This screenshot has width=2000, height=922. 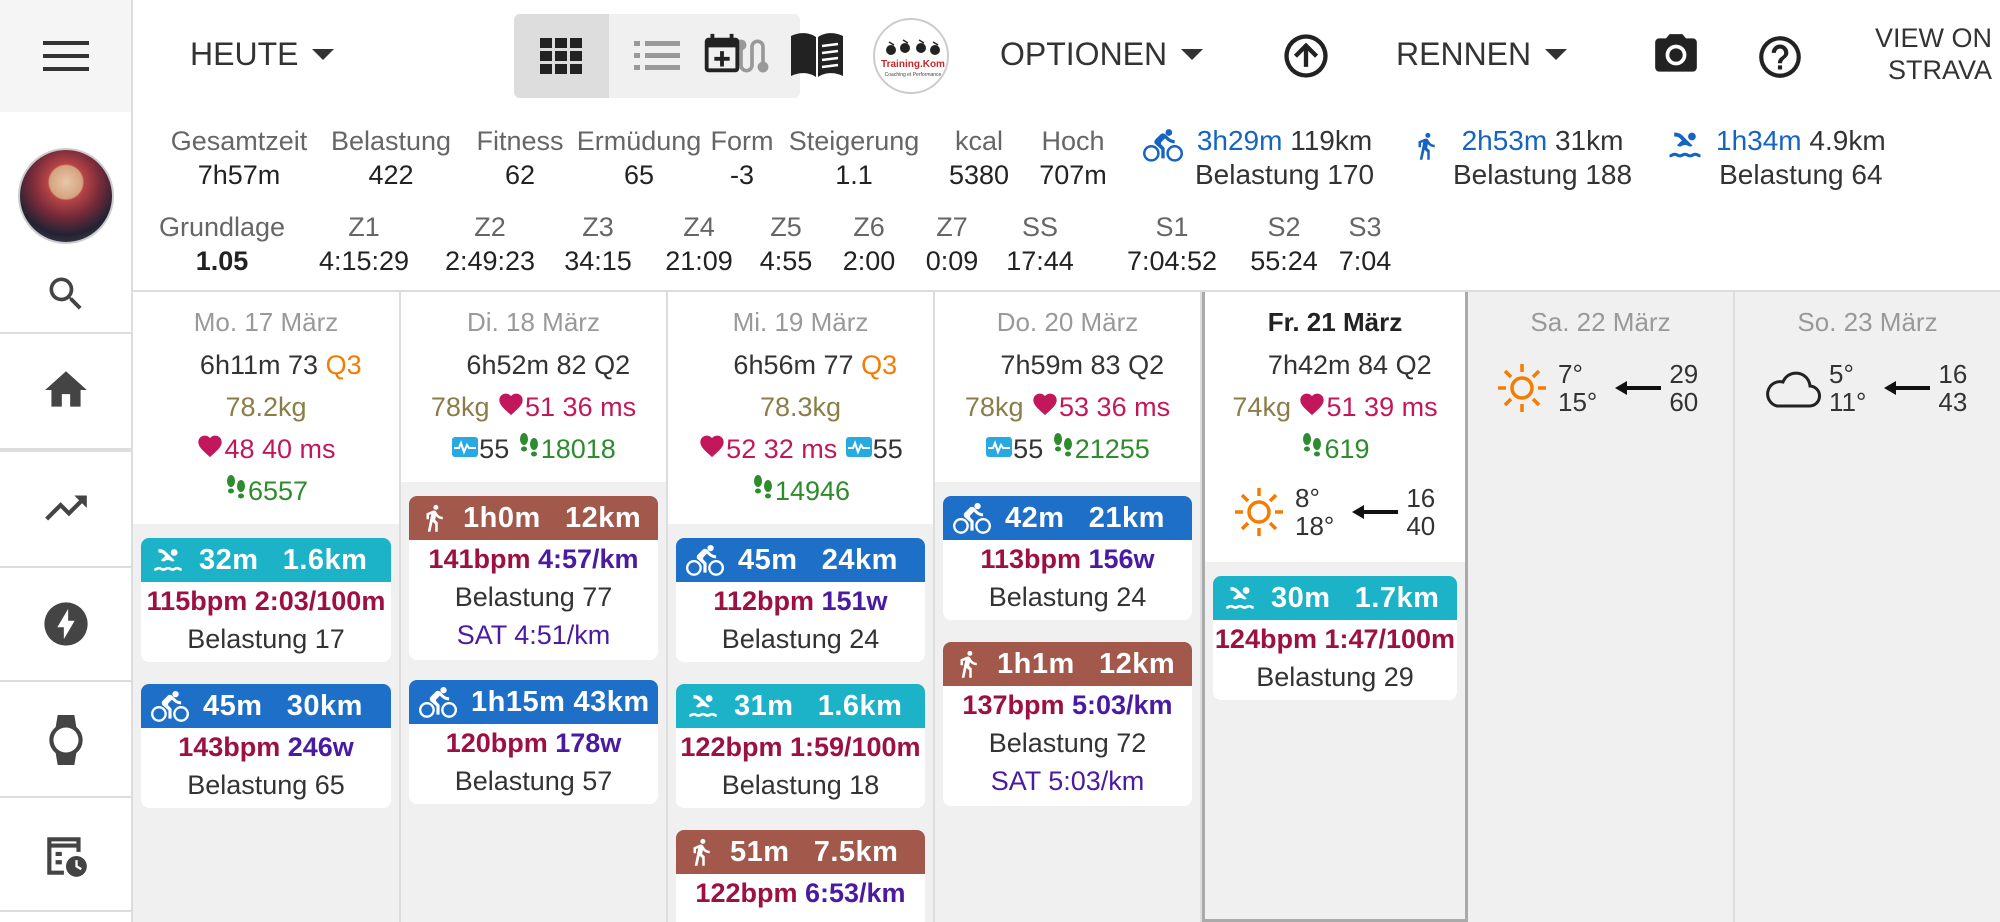 I want to click on library-button, so click(x=817, y=55).